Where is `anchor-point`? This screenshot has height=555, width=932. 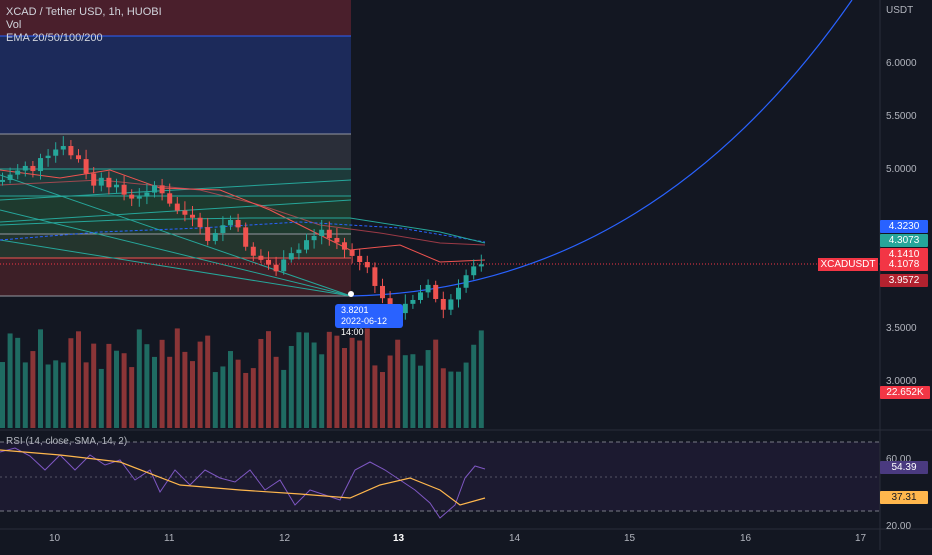
anchor-point is located at coordinates (351, 294).